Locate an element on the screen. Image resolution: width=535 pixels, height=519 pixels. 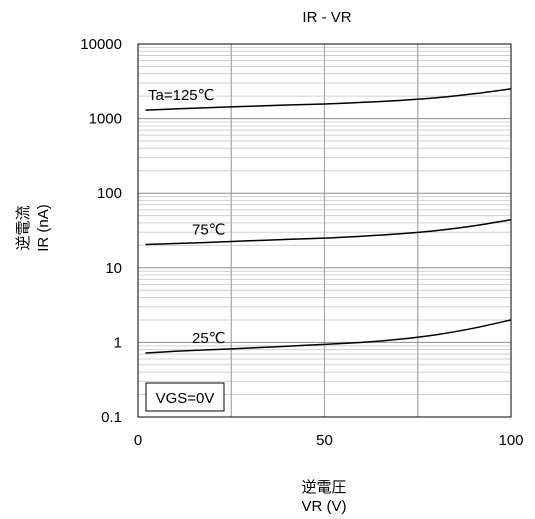
condition-label: VGS=0V is located at coordinates (185, 398).